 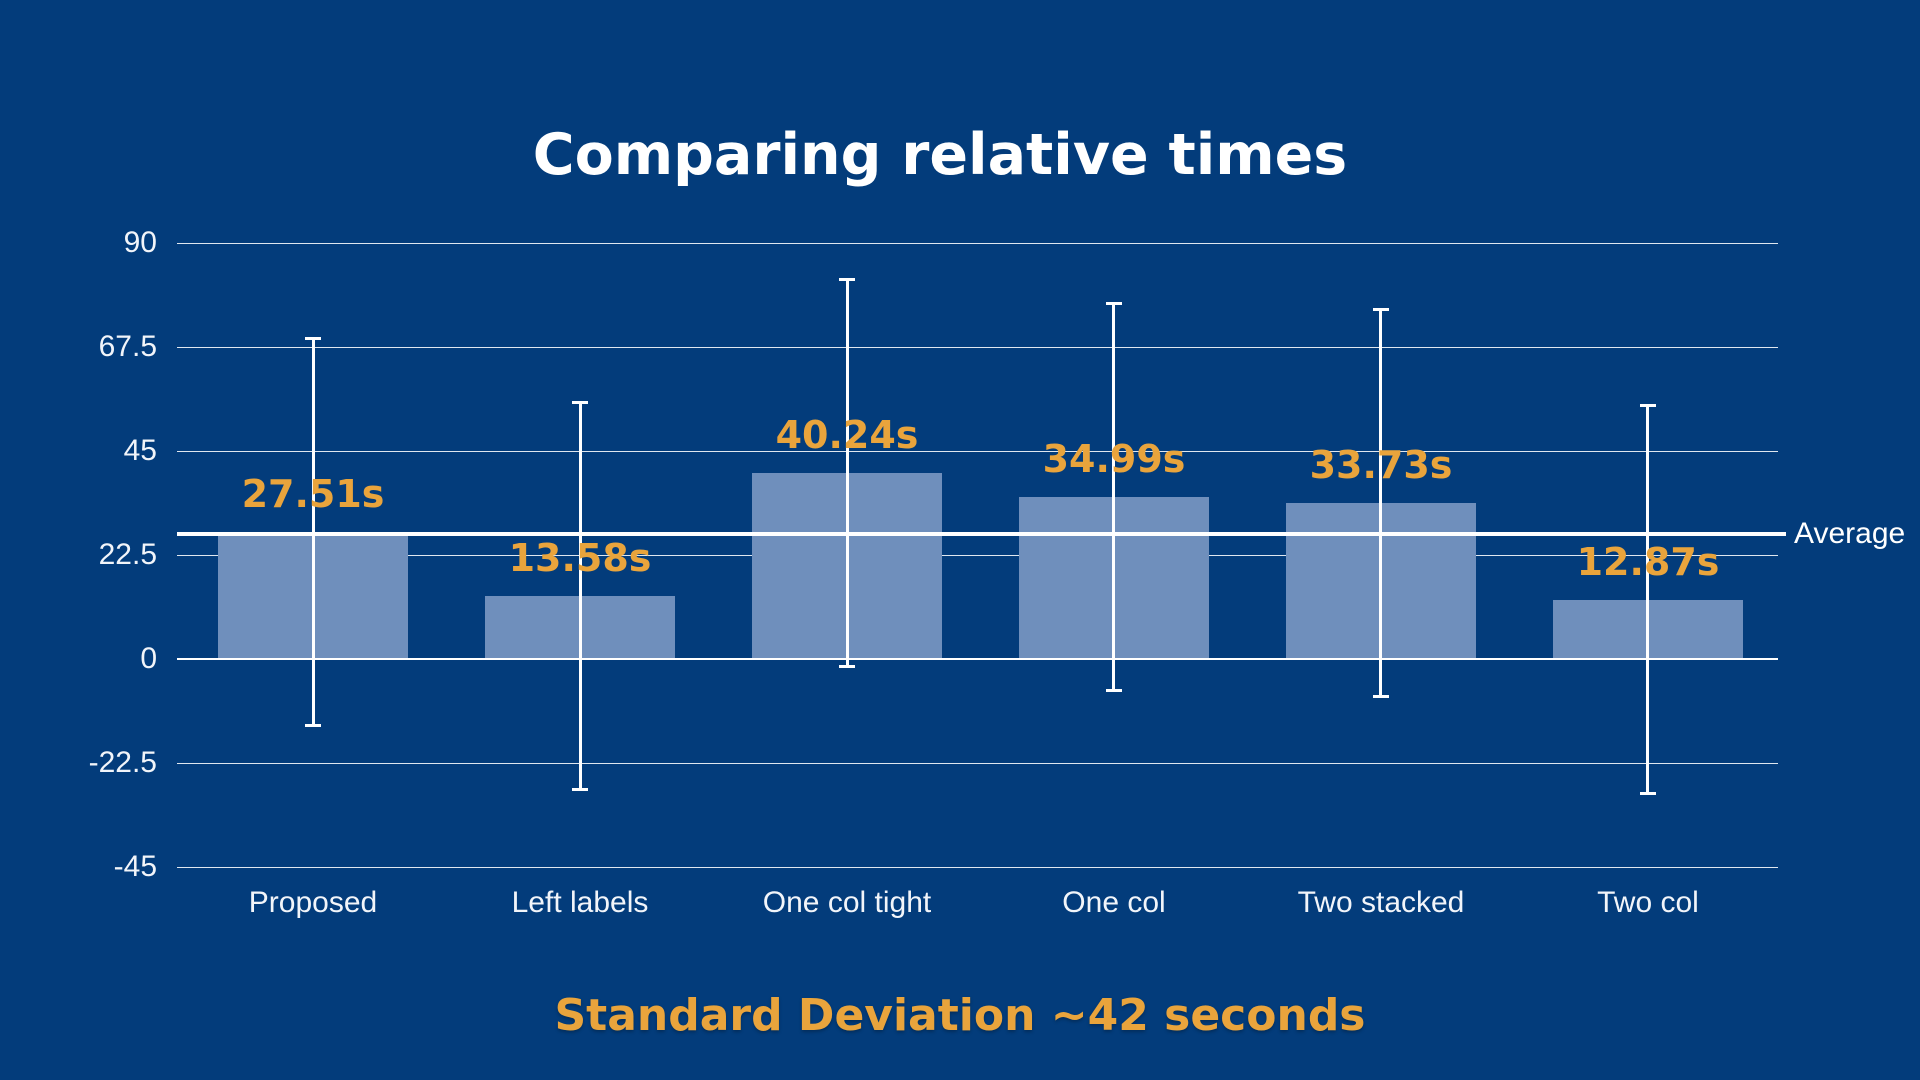 What do you see at coordinates (140, 242) in the screenshot?
I see `y-axis-tick-label: 90` at bounding box center [140, 242].